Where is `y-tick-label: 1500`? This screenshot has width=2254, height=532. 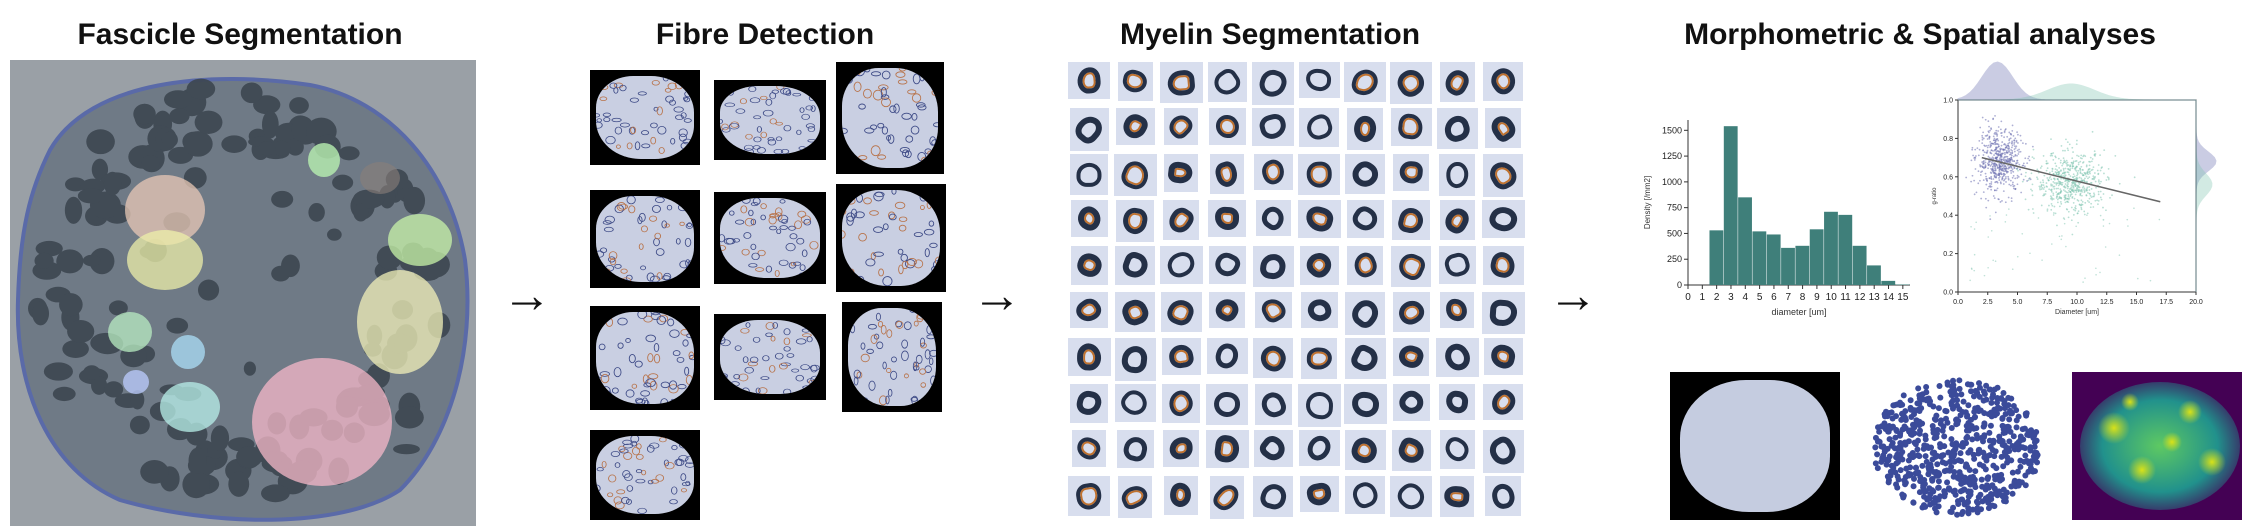 y-tick-label: 1500 is located at coordinates (1672, 130).